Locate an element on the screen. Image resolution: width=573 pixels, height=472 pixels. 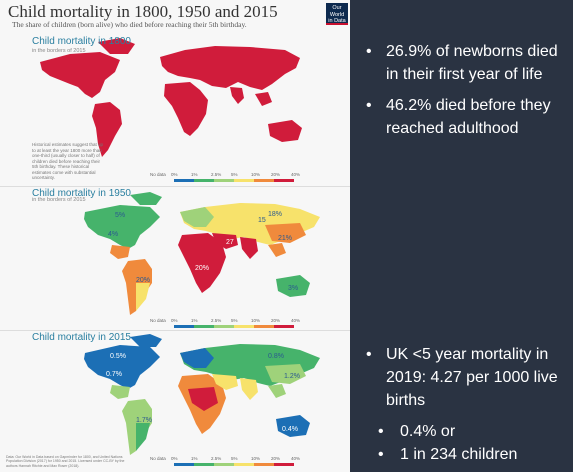
legend-2015: No data 0% 1% 2.5% 5% 10% 20% 40% is located at coordinates (225, 462).